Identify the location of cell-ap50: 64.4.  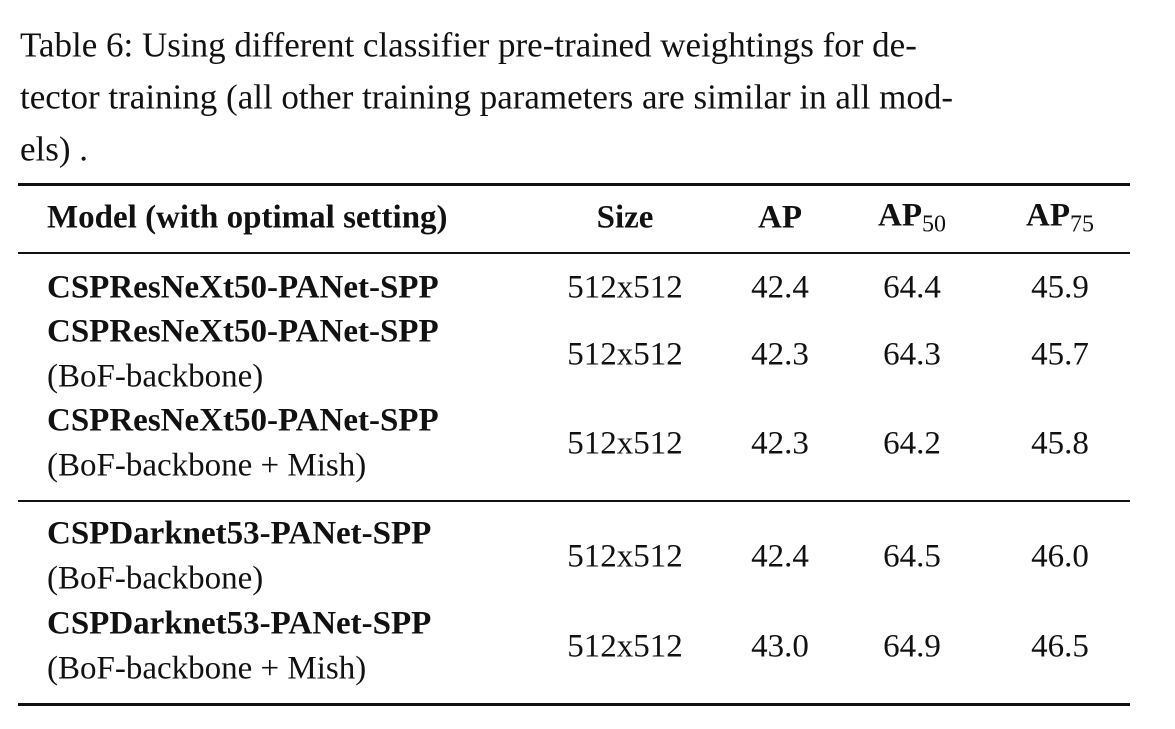
(912, 287).